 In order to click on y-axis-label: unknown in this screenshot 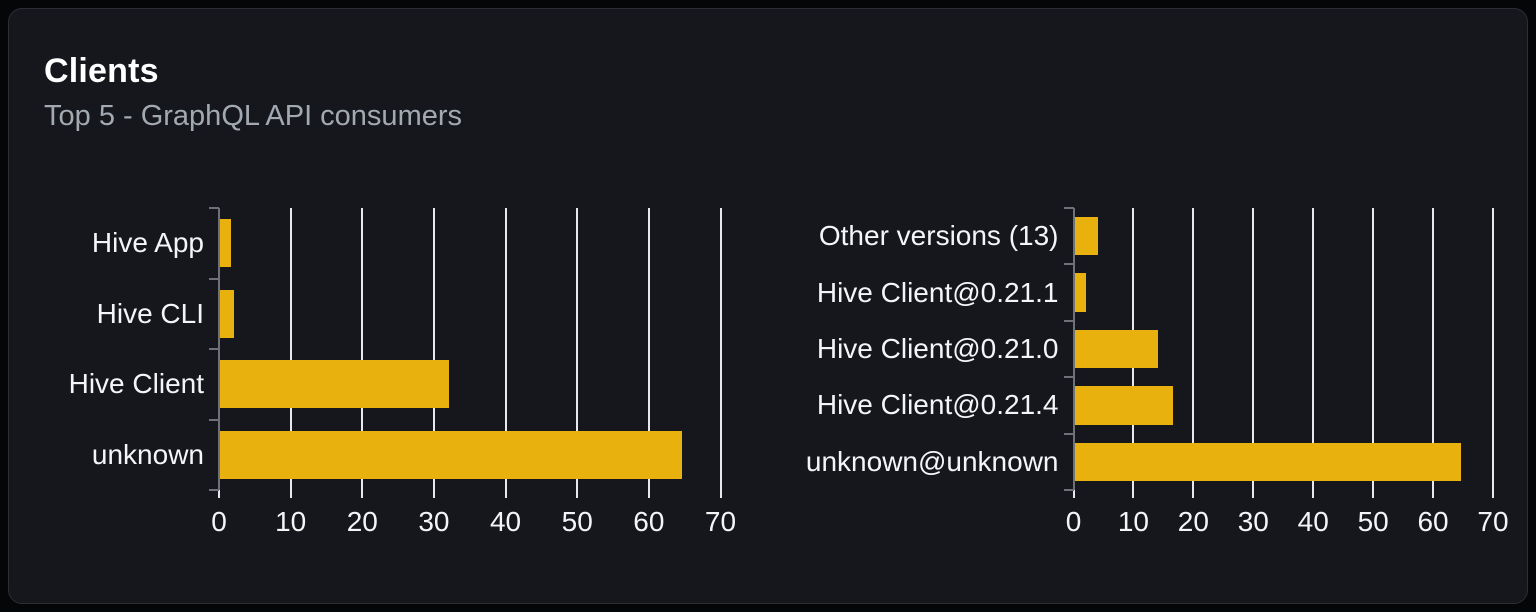, I will do `click(147, 454)`.